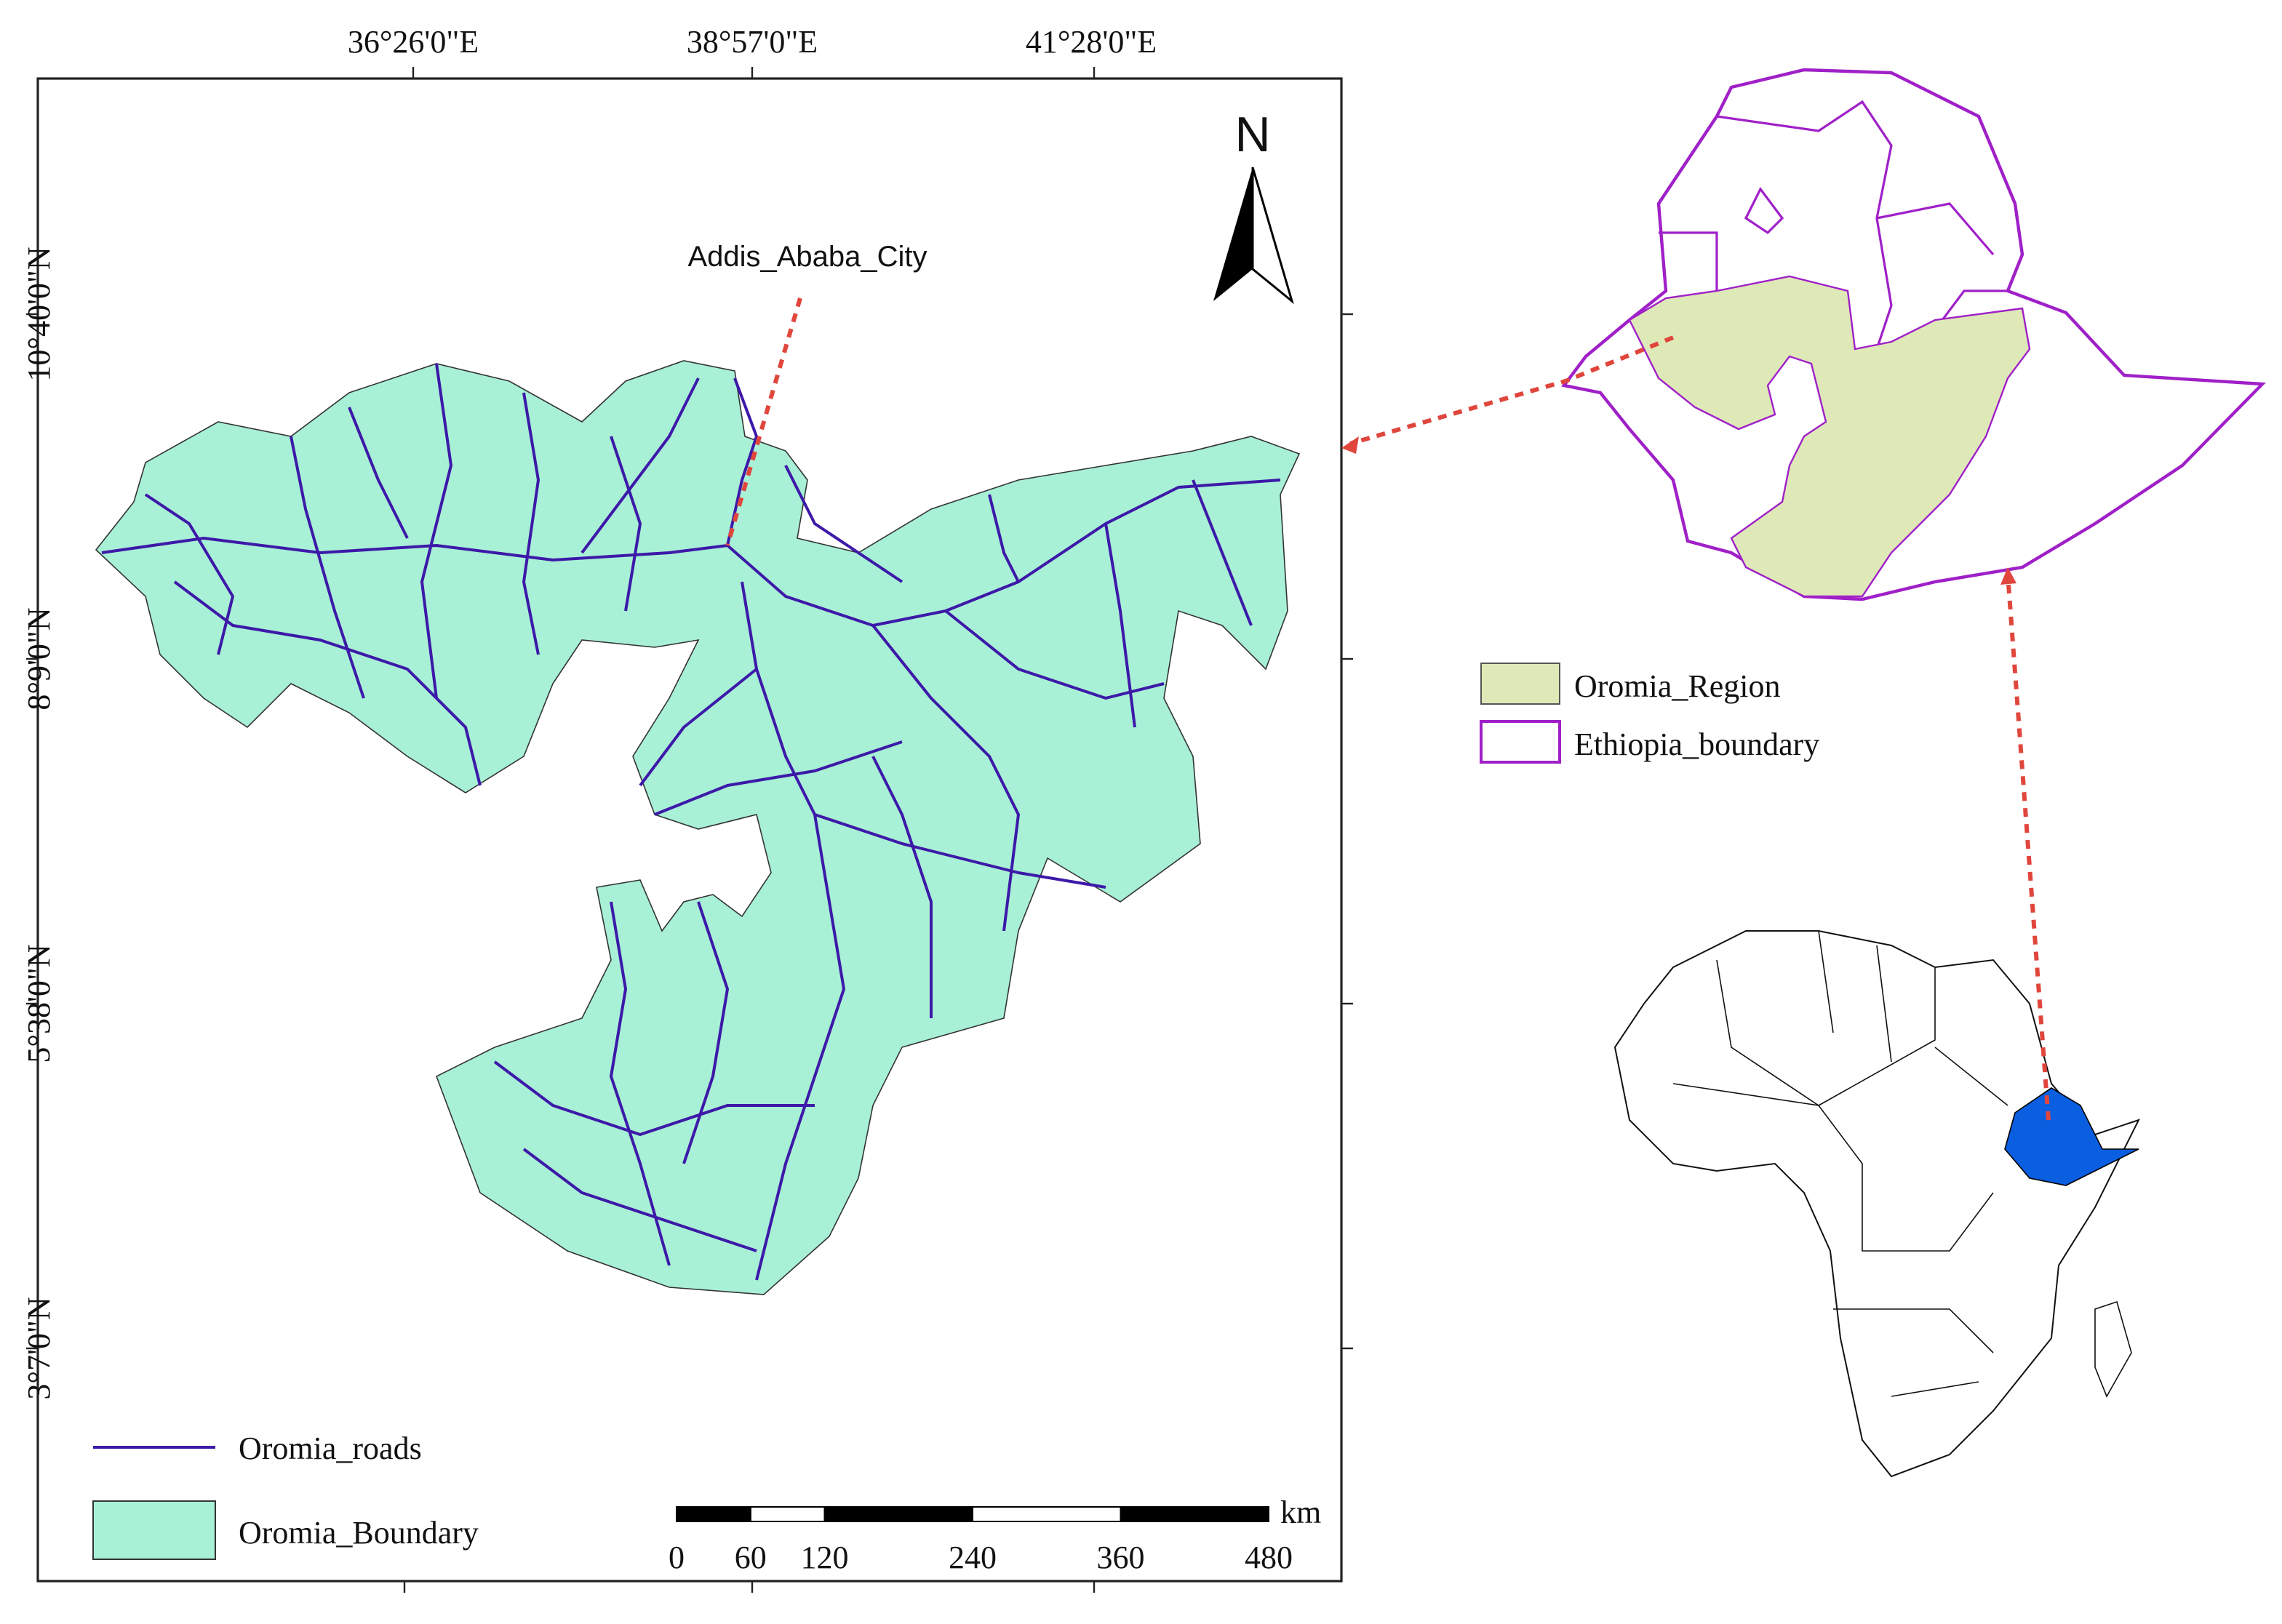  Describe the element at coordinates (39, 823) in the screenshot. I see `lat-labels: 10°40'0"N 8°9'0"N 5°38'0"N 3°7'0"N` at that location.